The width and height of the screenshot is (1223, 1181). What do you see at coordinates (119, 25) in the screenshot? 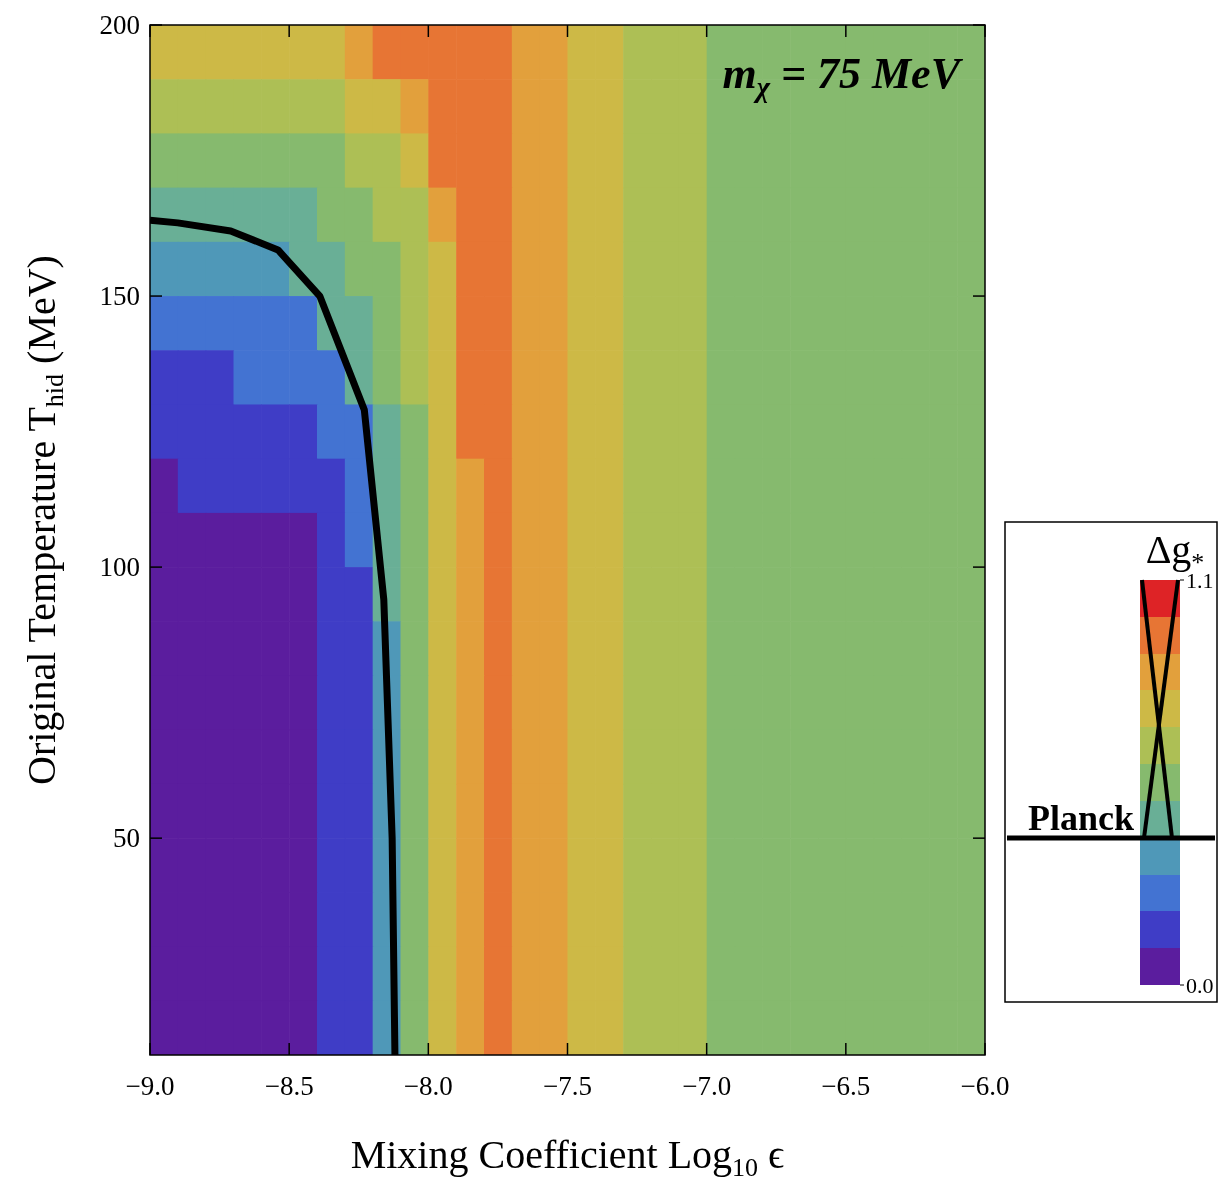
I see `y-tick-label: 200` at bounding box center [119, 25].